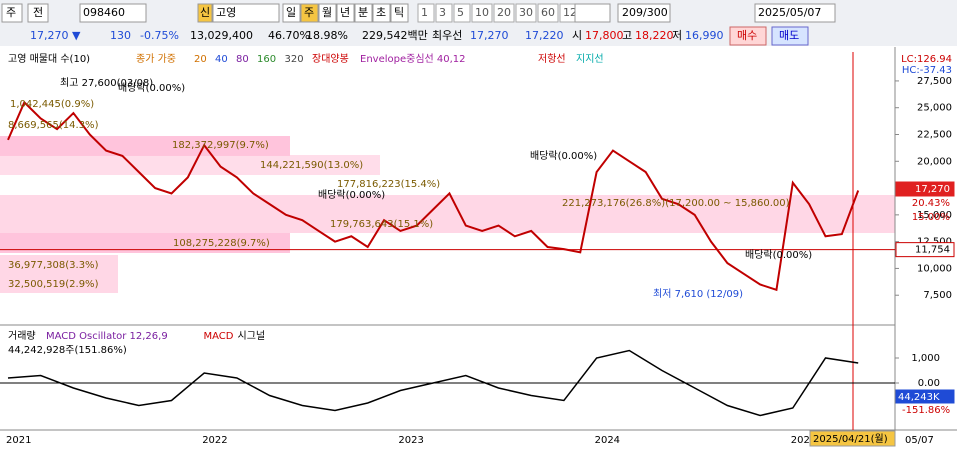  I want to click on name-input, so click(246, 13).